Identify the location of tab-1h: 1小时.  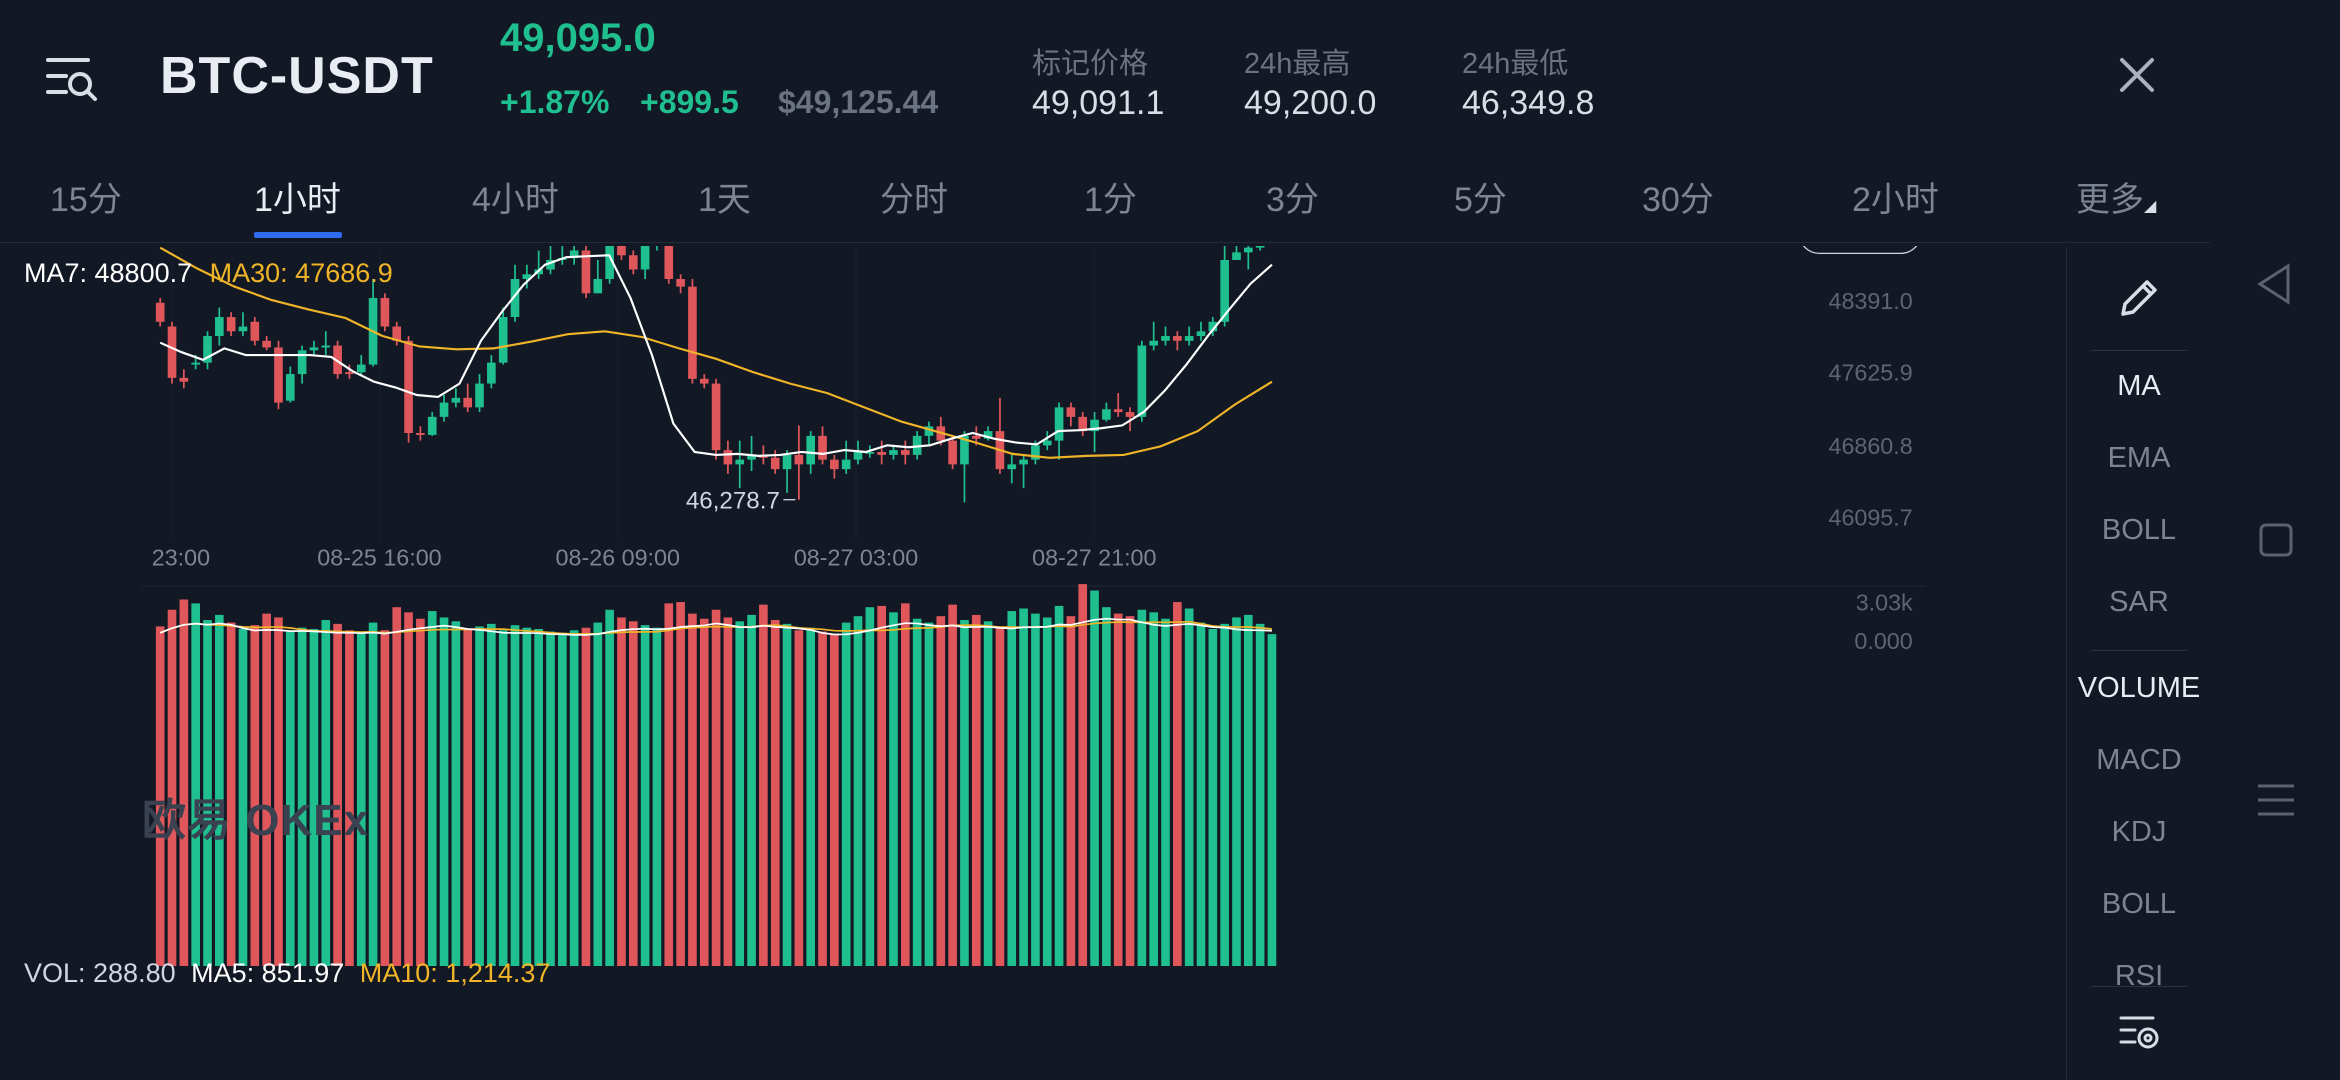
(297, 200).